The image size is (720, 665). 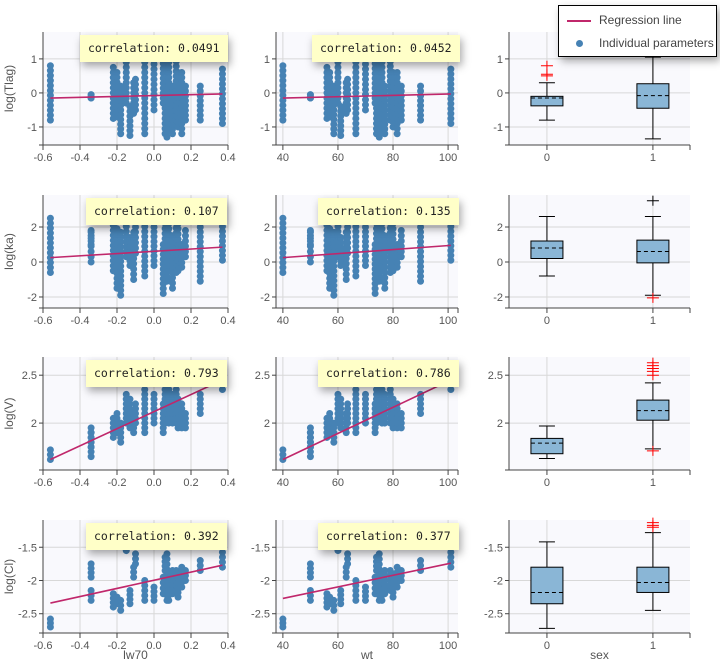 I want to click on y-tick-label: 2, so click(x=500, y=424).